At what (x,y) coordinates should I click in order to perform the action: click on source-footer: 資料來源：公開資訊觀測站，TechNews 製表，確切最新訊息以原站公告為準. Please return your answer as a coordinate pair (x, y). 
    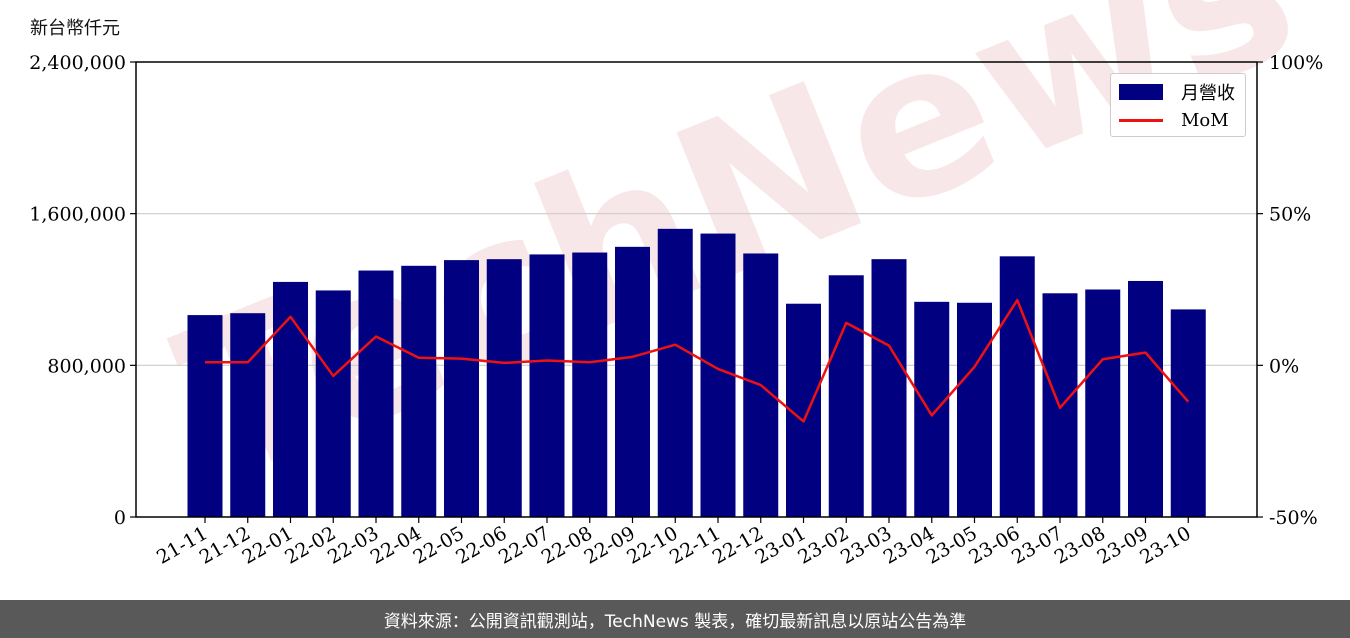
    Looking at the image, I should click on (675, 619).